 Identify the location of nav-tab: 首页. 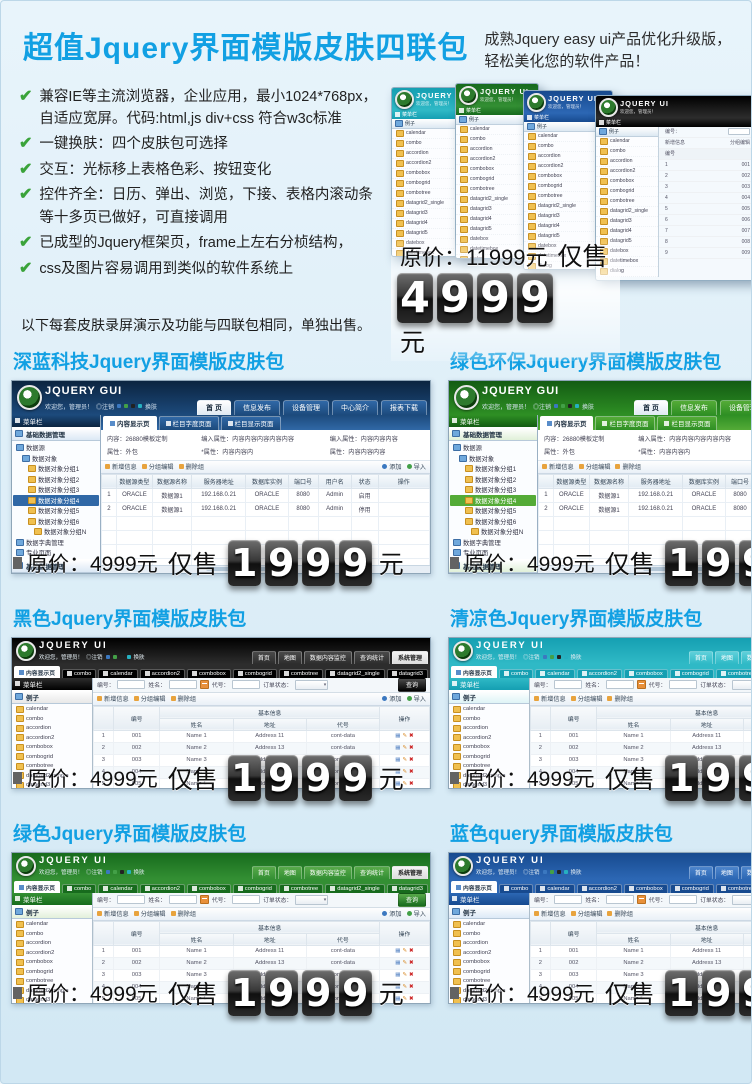
(700, 657).